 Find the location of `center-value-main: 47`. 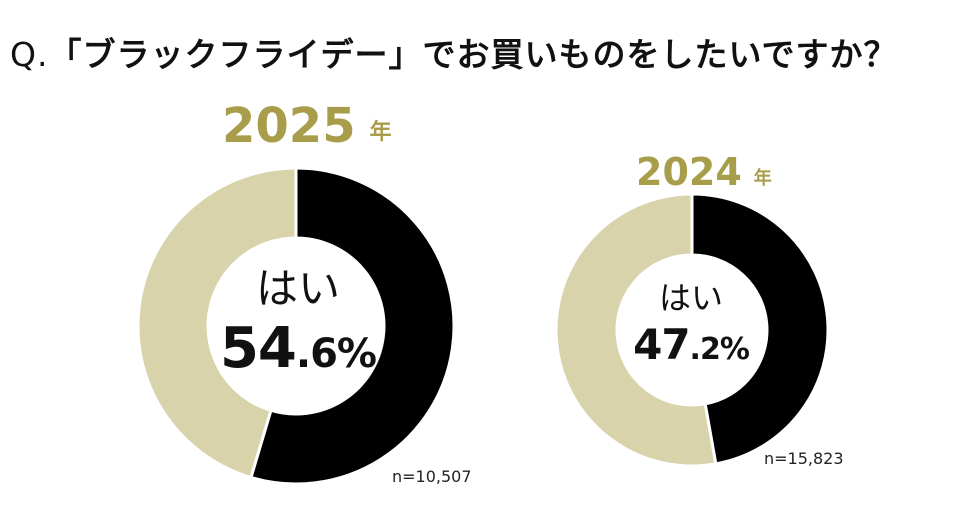

center-value-main: 47 is located at coordinates (661, 344).